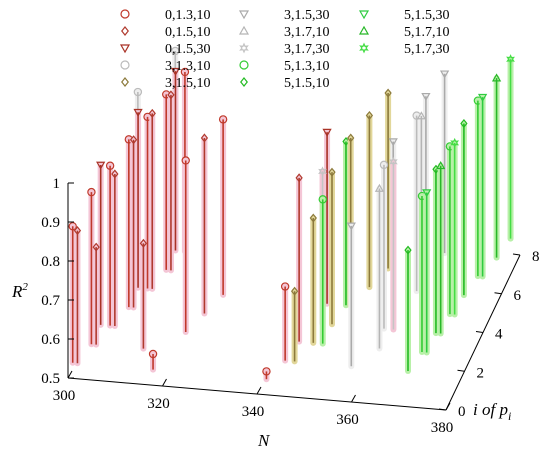  What do you see at coordinates (427, 32) in the screenshot?
I see `legend-label: 5,1.7,10` at bounding box center [427, 32].